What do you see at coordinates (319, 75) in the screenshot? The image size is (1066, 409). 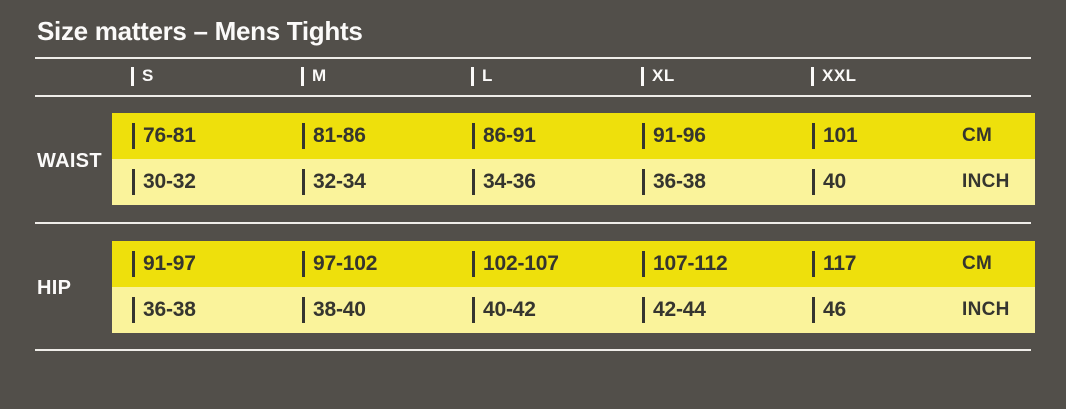 I see `size-header-label: M` at bounding box center [319, 75].